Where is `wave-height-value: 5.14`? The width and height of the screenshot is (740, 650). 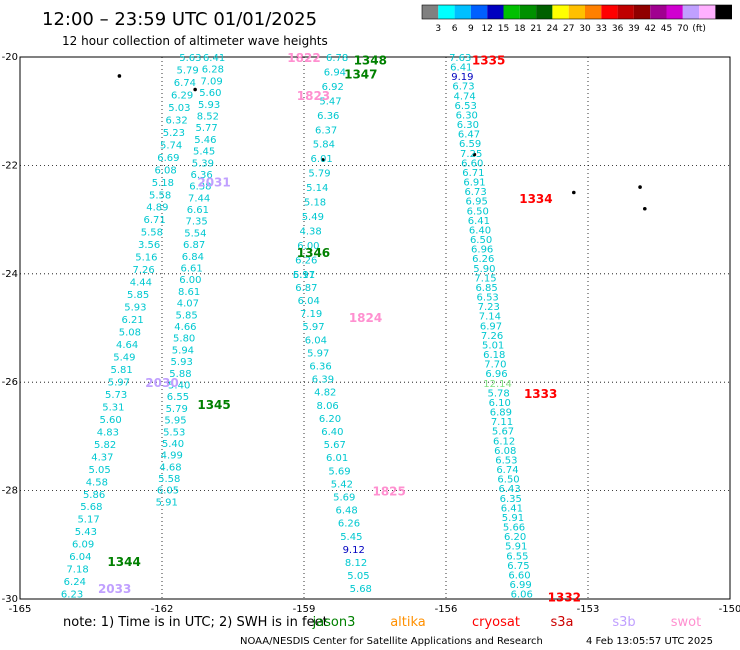 wave-height-value: 5.14 is located at coordinates (317, 188).